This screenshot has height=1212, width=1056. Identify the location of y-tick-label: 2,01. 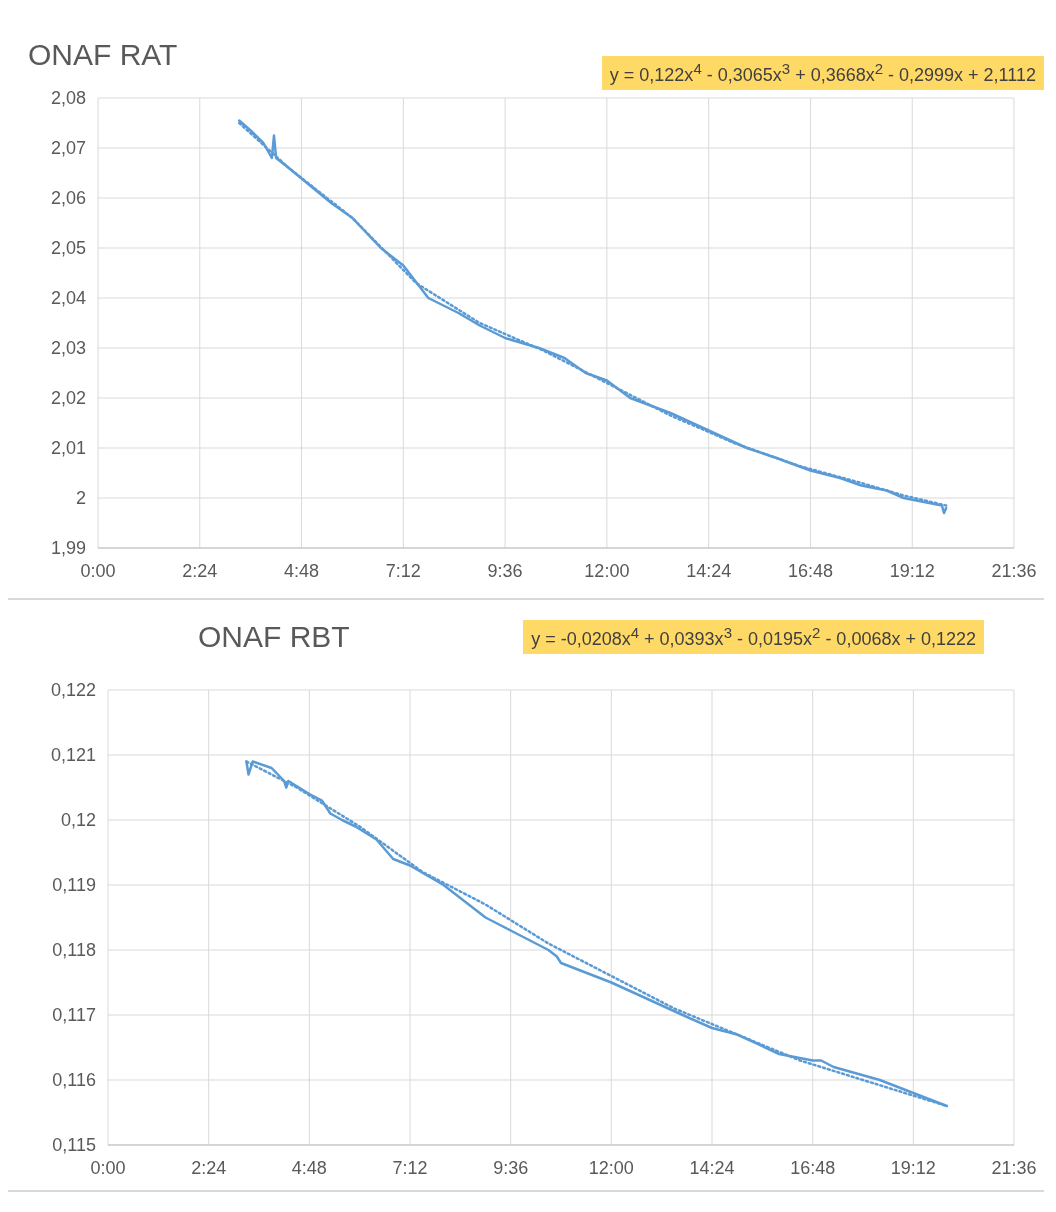
(68, 448).